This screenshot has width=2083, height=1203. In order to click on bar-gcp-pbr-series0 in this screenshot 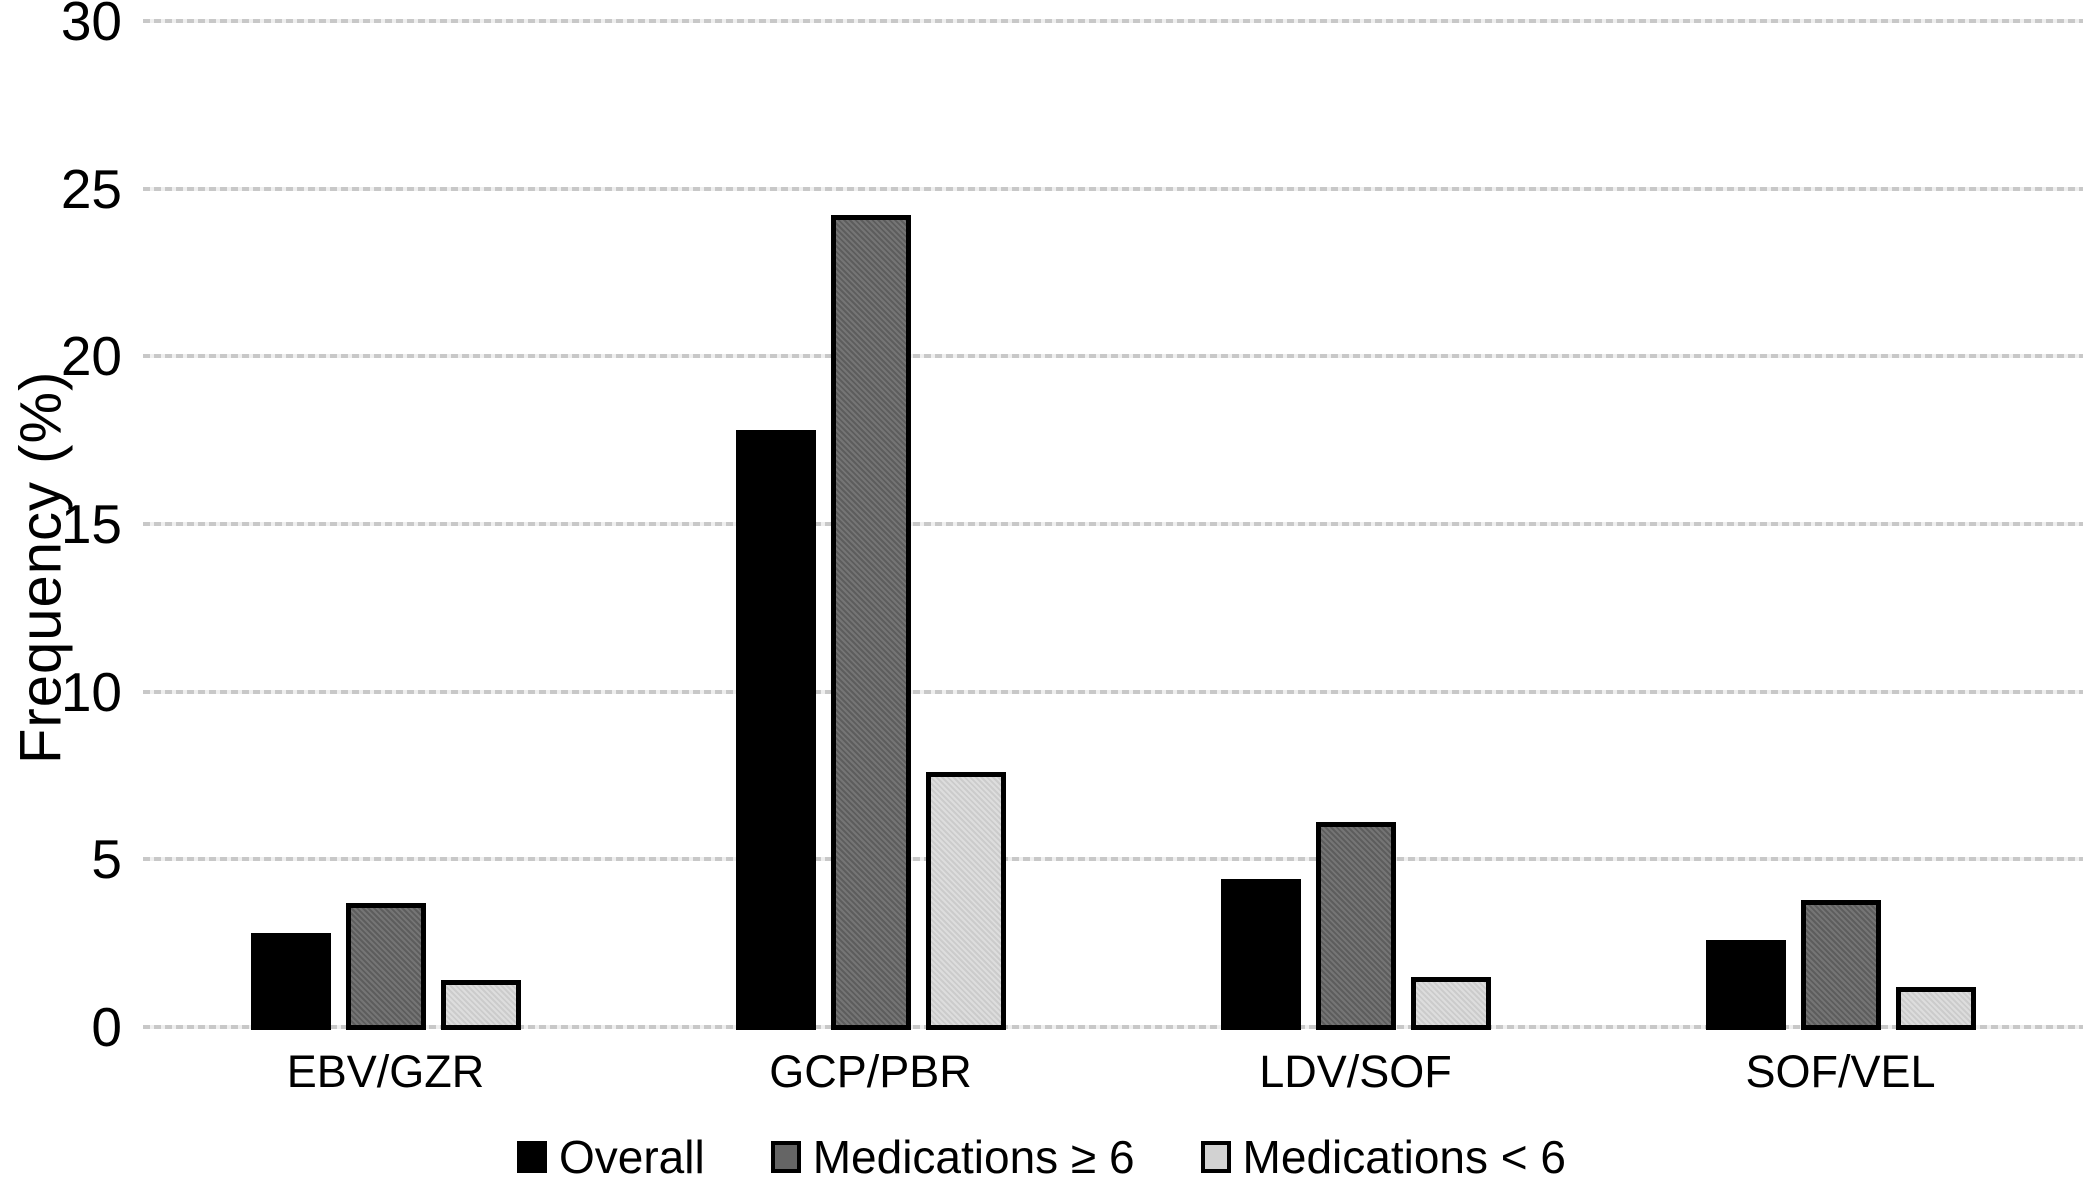, I will do `click(776, 730)`.